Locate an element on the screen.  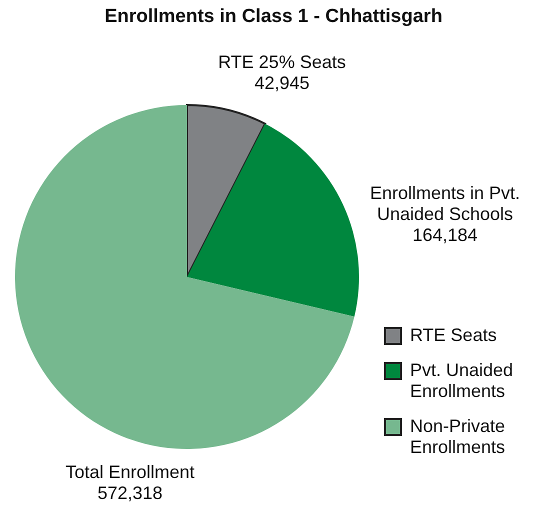
text: 572,318 is located at coordinates (130, 493).